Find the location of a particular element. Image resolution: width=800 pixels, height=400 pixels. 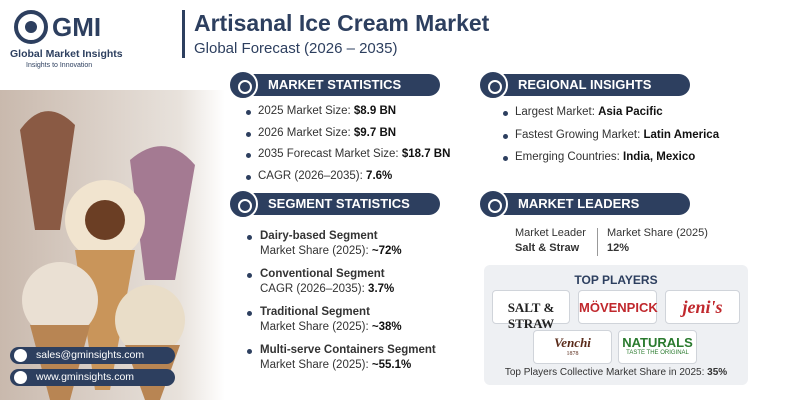

segment-stat: CAGR (2026–2035): 3.7% is located at coordinates (327, 289).